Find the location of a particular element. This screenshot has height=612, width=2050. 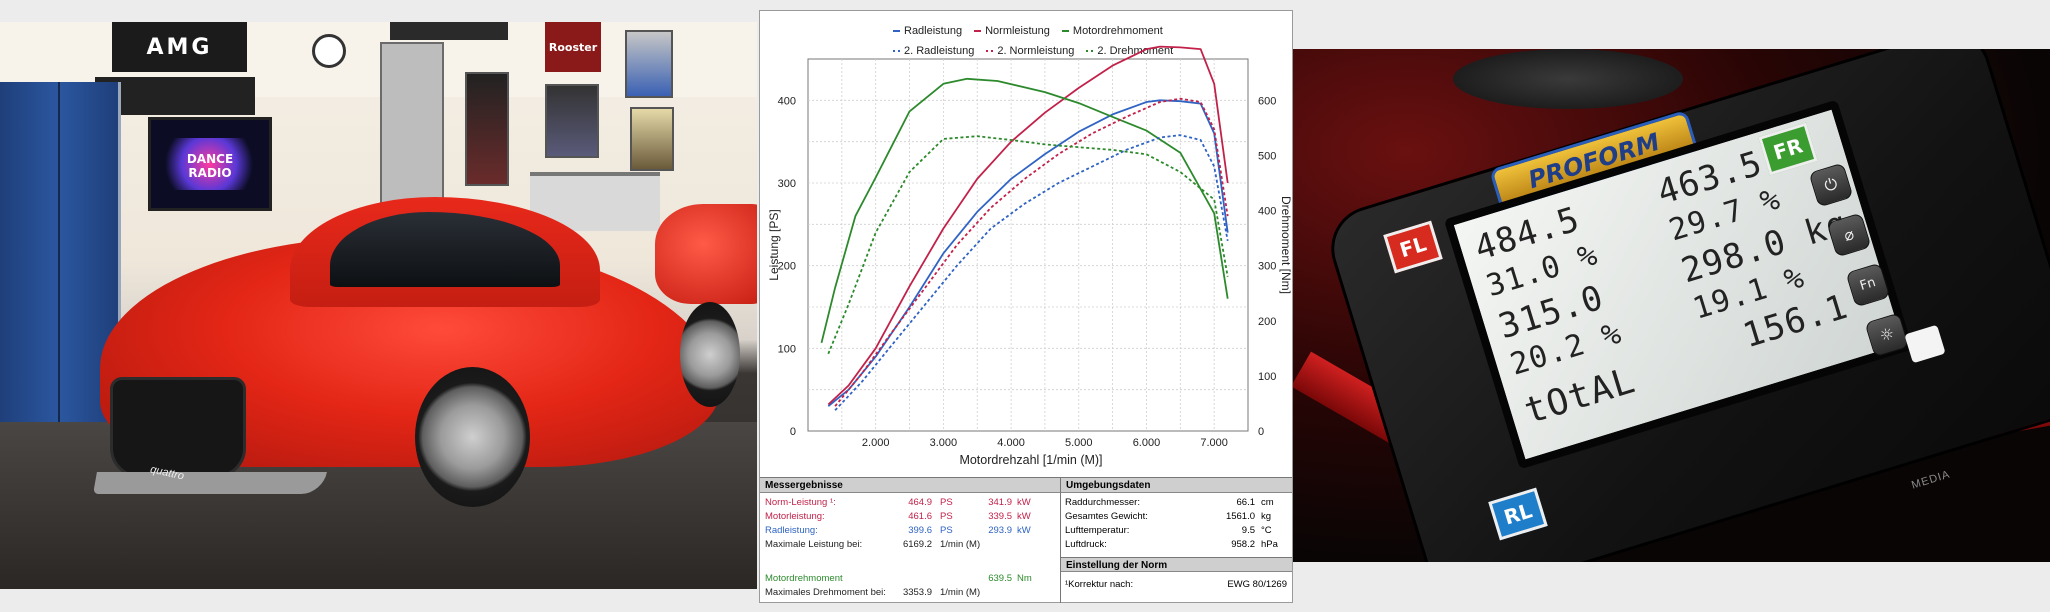

result-row: Radleistung: 399.6 PS 293.9 kW is located at coordinates (910, 531).